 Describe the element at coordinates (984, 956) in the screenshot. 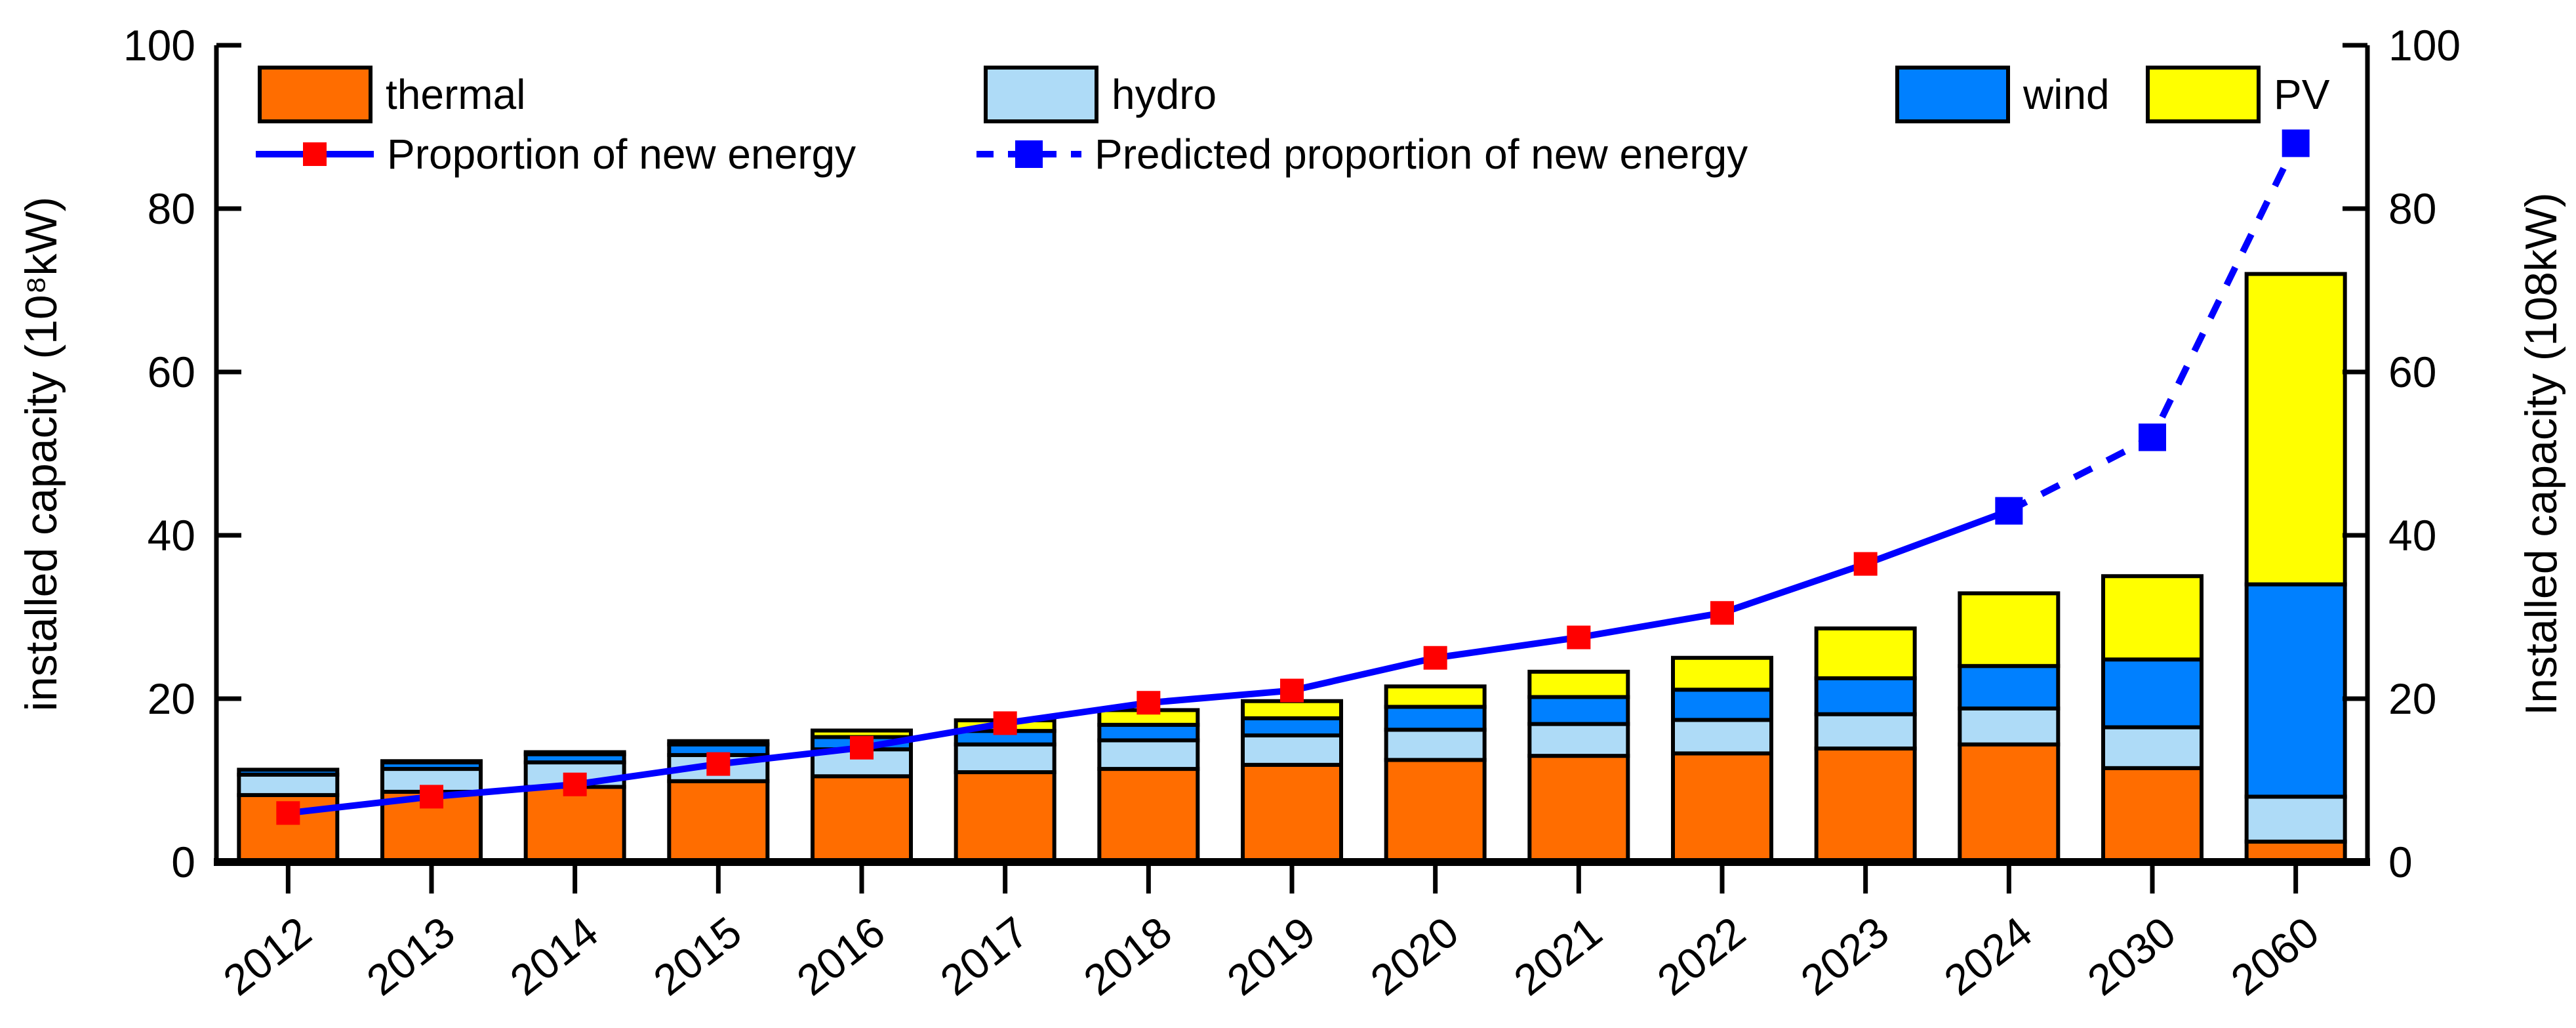

I see `x-tick-label-2017: 2017` at that location.